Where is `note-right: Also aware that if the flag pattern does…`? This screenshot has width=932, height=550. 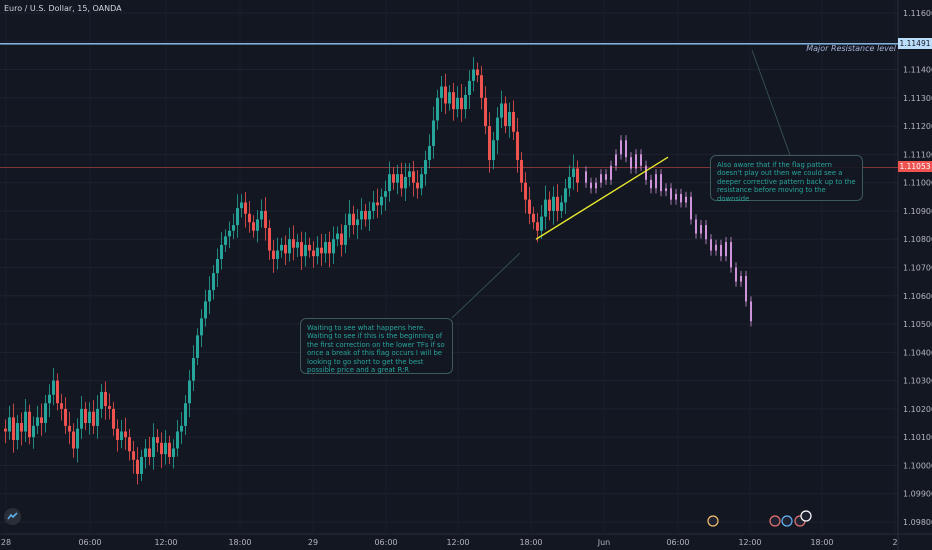 note-right: Also aware that if the flag pattern does… is located at coordinates (786, 179).